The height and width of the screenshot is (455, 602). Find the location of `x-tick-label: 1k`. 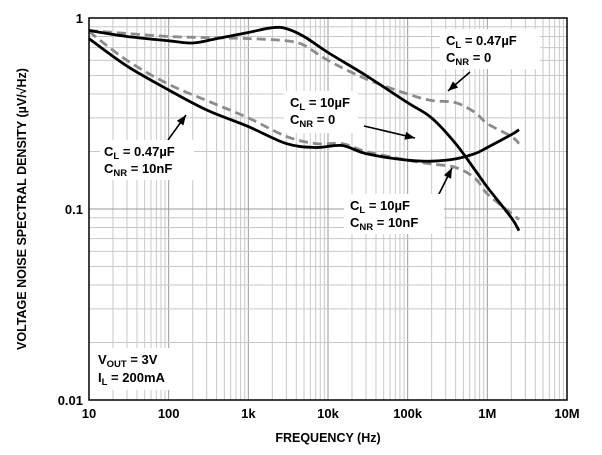

x-tick-label: 1k is located at coordinates (248, 413).